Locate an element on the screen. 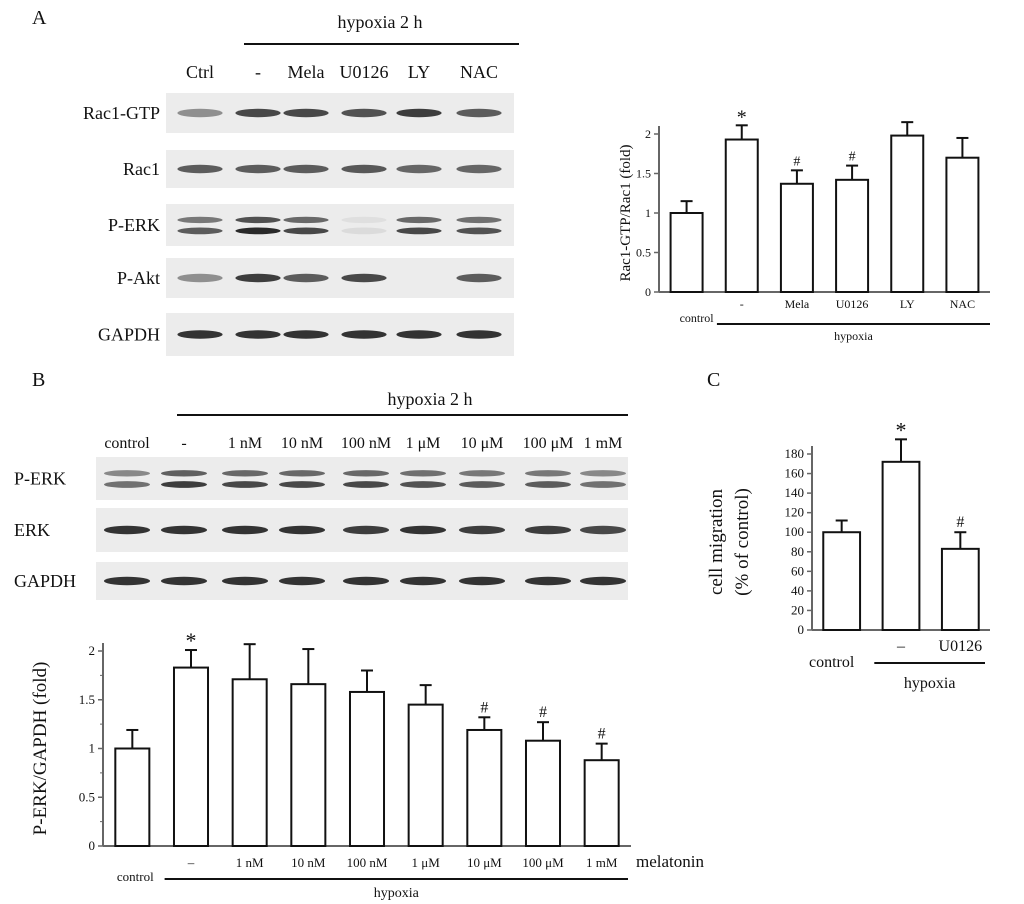  blot-row-label: P-Akt is located at coordinates (138, 278).